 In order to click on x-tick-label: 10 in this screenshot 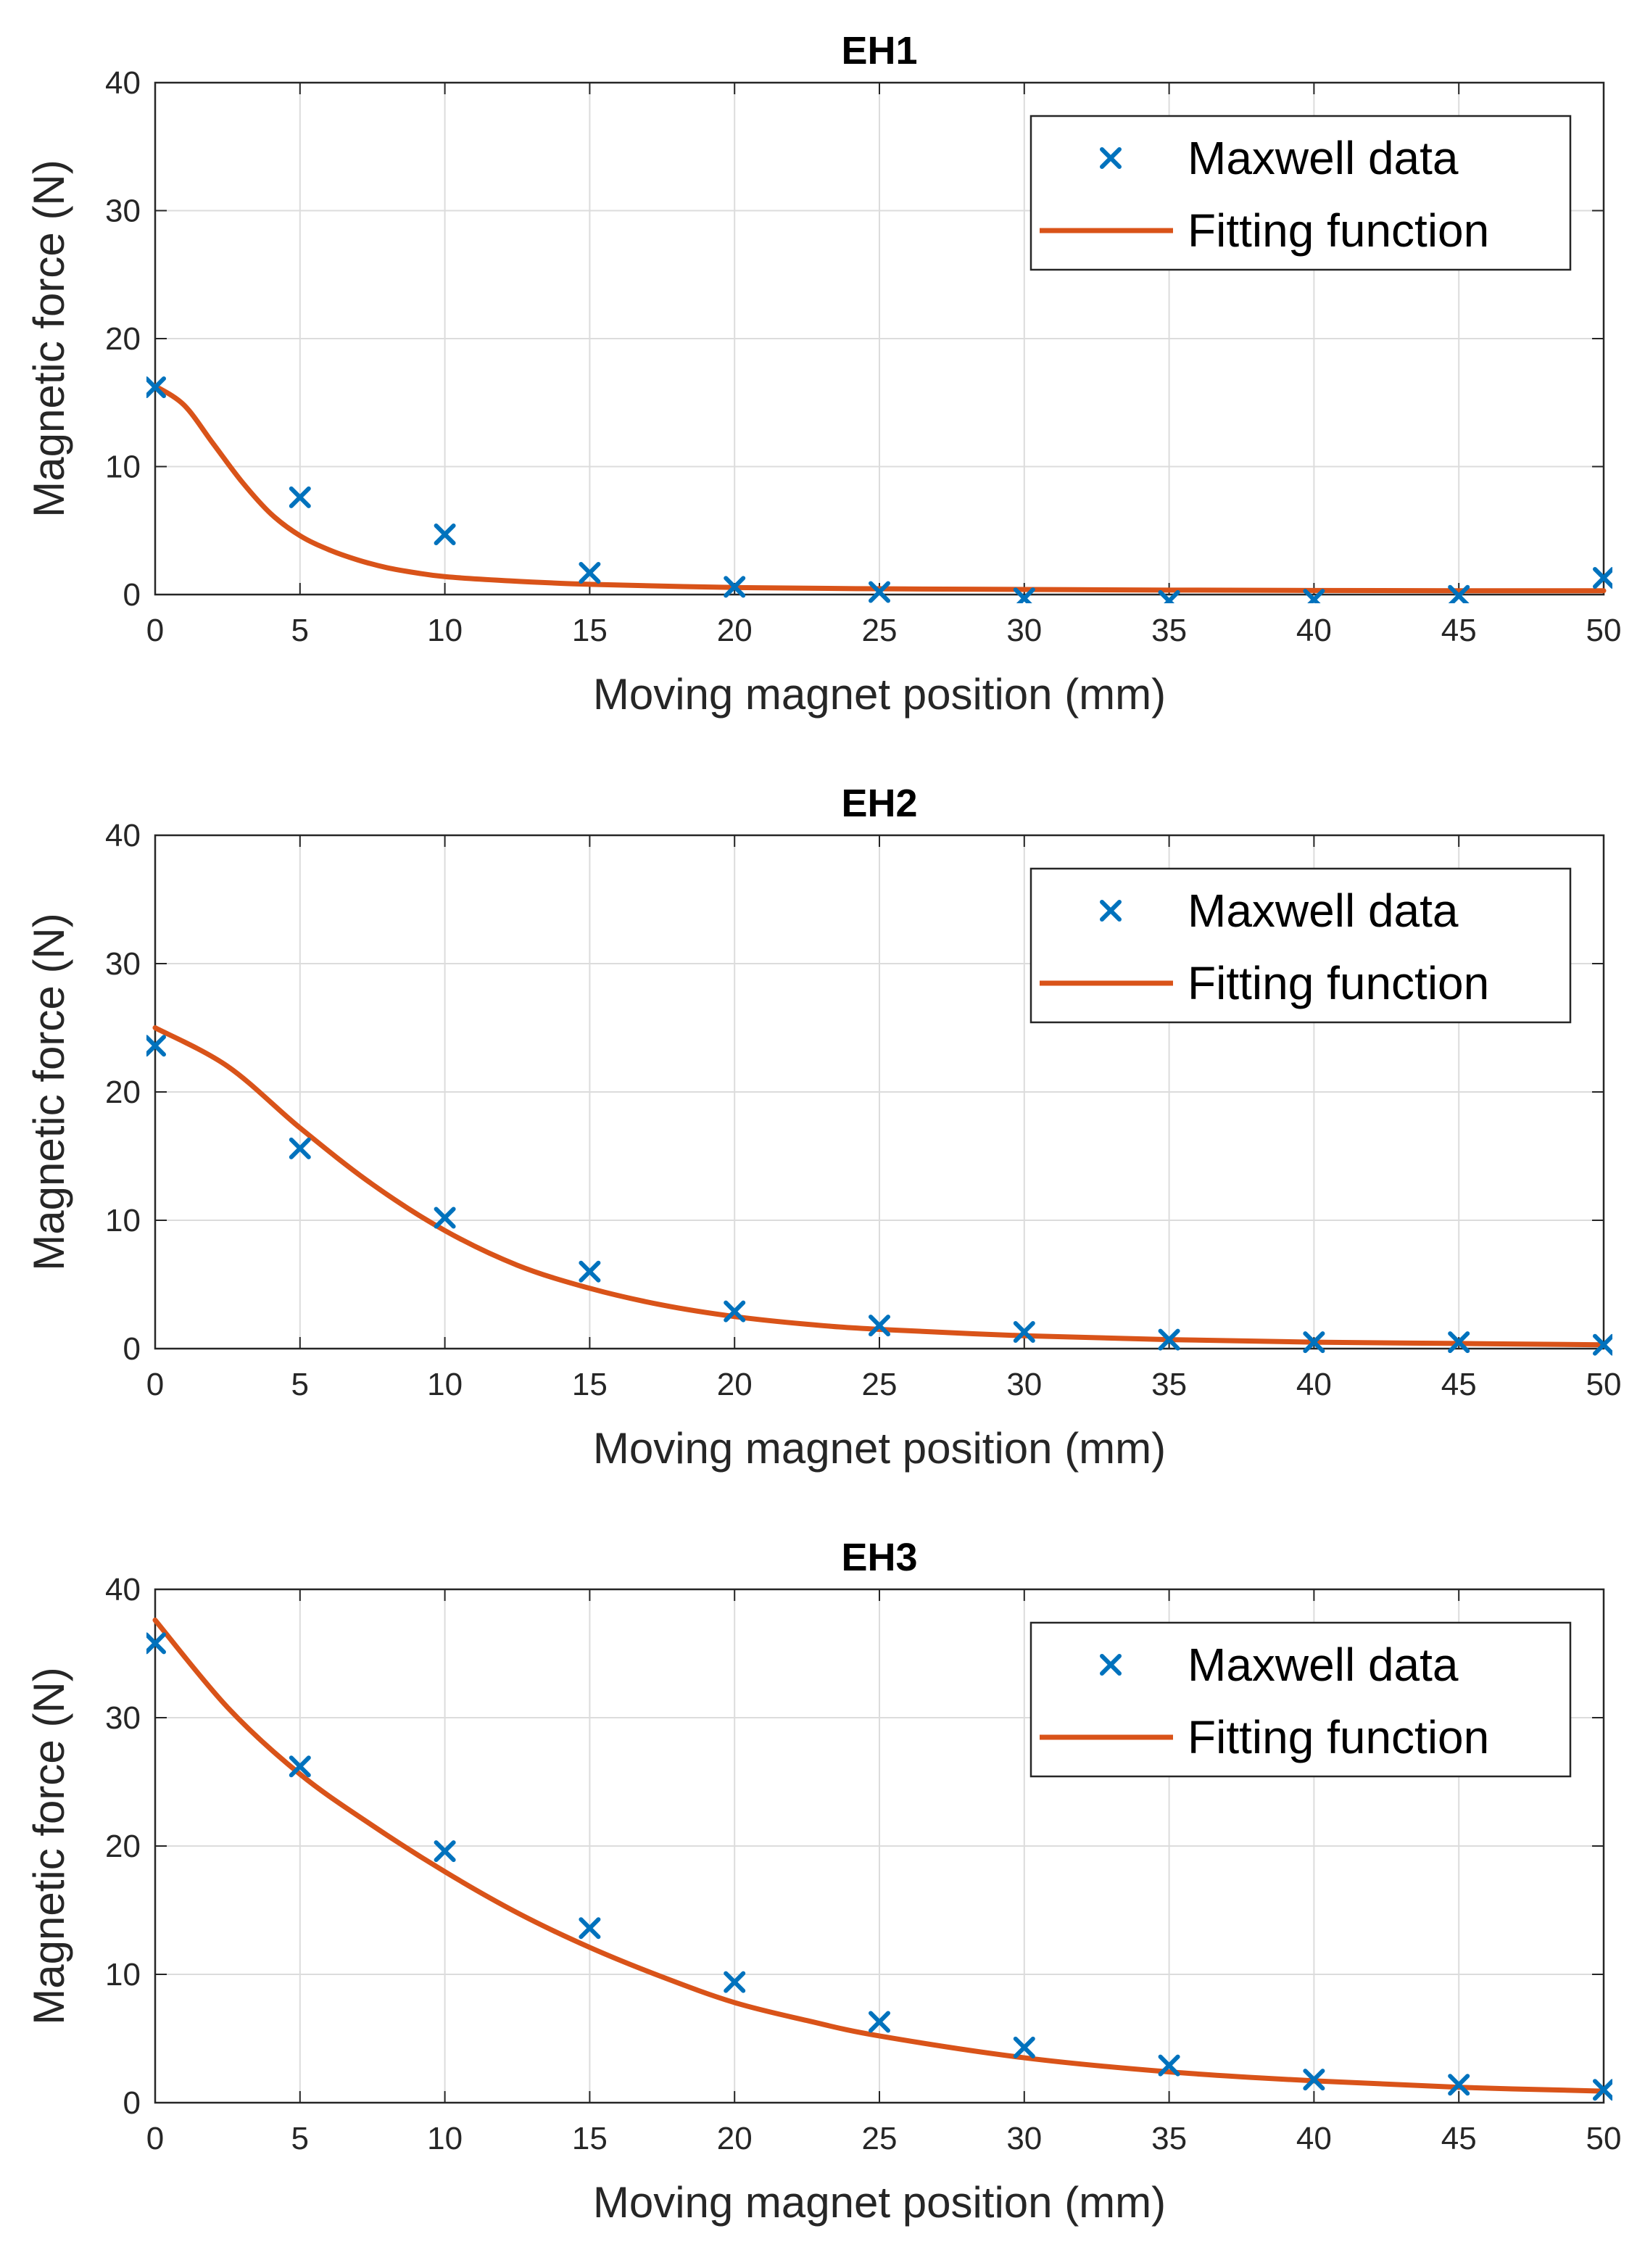, I will do `click(445, 2138)`.